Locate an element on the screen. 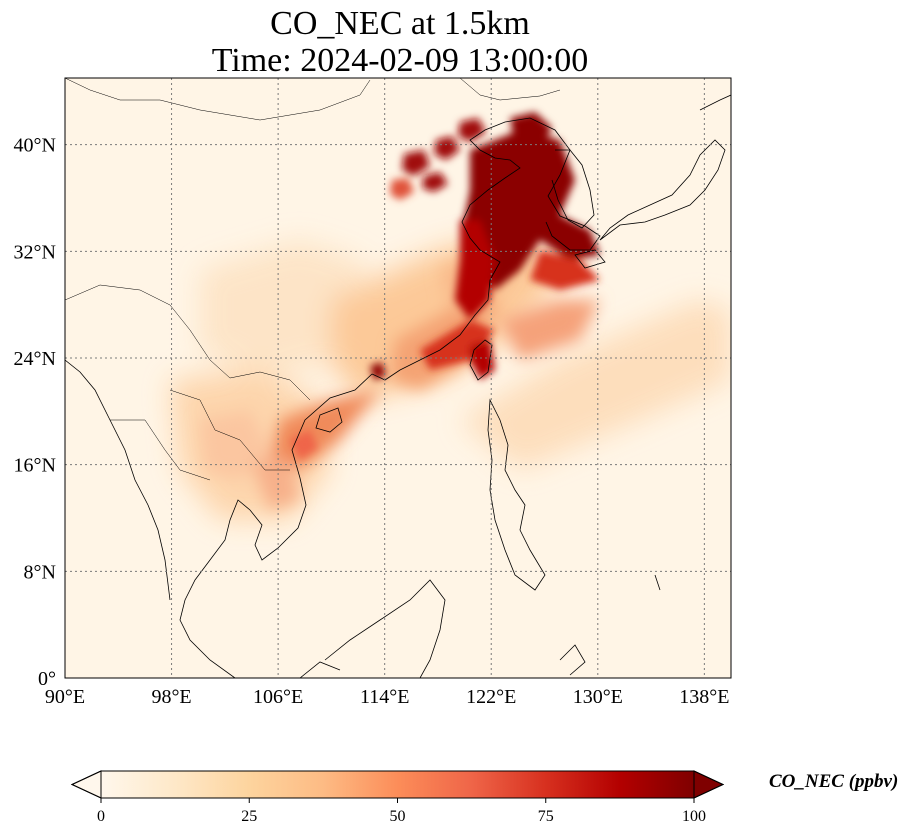 The width and height of the screenshot is (920, 836). colorbar: 0 25 50 75 100 is located at coordinates (397, 797).